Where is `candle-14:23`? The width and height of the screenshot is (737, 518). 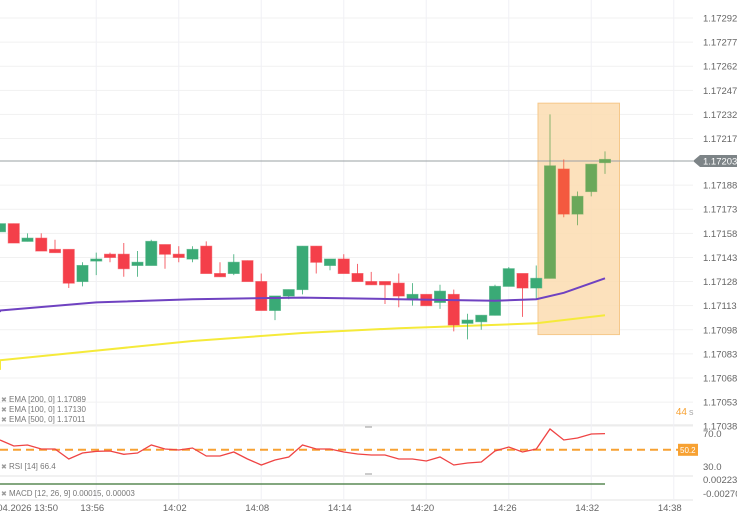
candle-14:23 is located at coordinates (467, 321).